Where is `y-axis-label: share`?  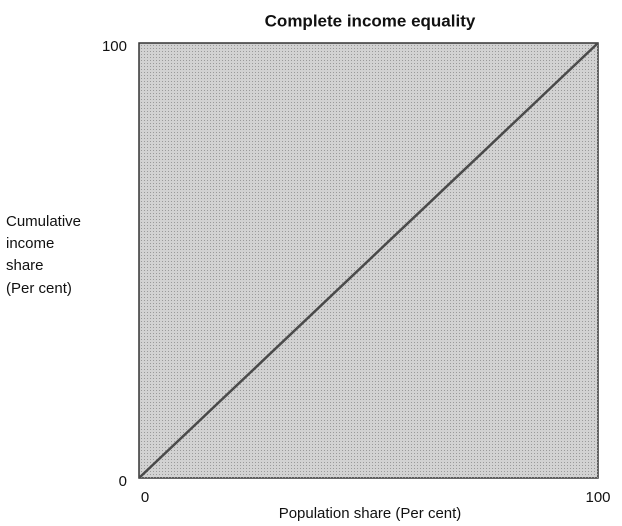 y-axis-label: share is located at coordinates (25, 265).